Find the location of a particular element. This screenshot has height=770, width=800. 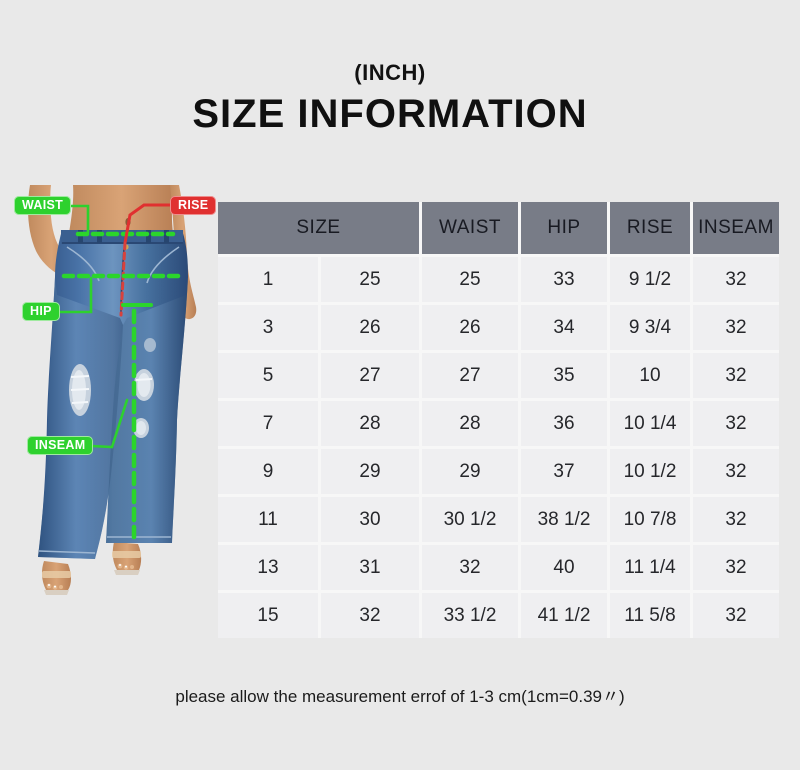

cell-rise: 10 1/4 is located at coordinates (650, 423).